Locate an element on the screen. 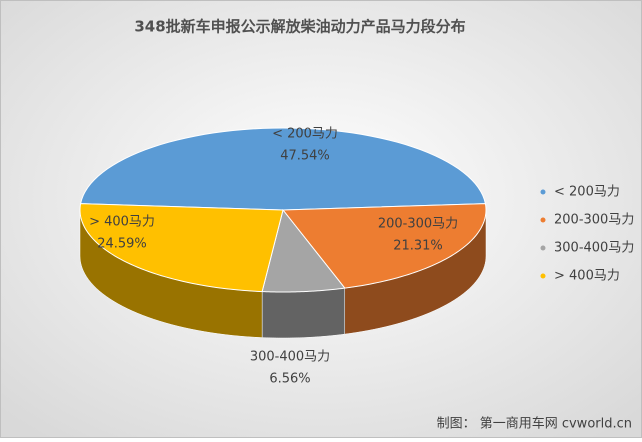 Image resolution: width=642 pixels, height=442 pixels. data-label-value: 21.31% is located at coordinates (418, 246).